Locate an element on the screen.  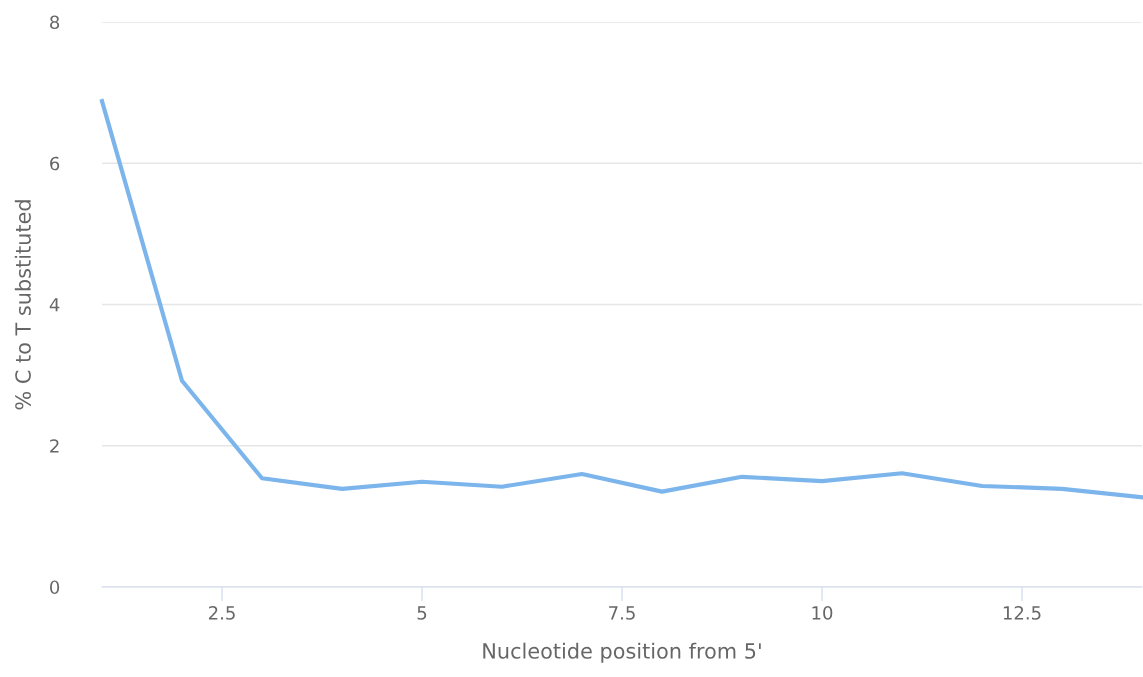
x-tick-label: 7.5 is located at coordinates (622, 613).